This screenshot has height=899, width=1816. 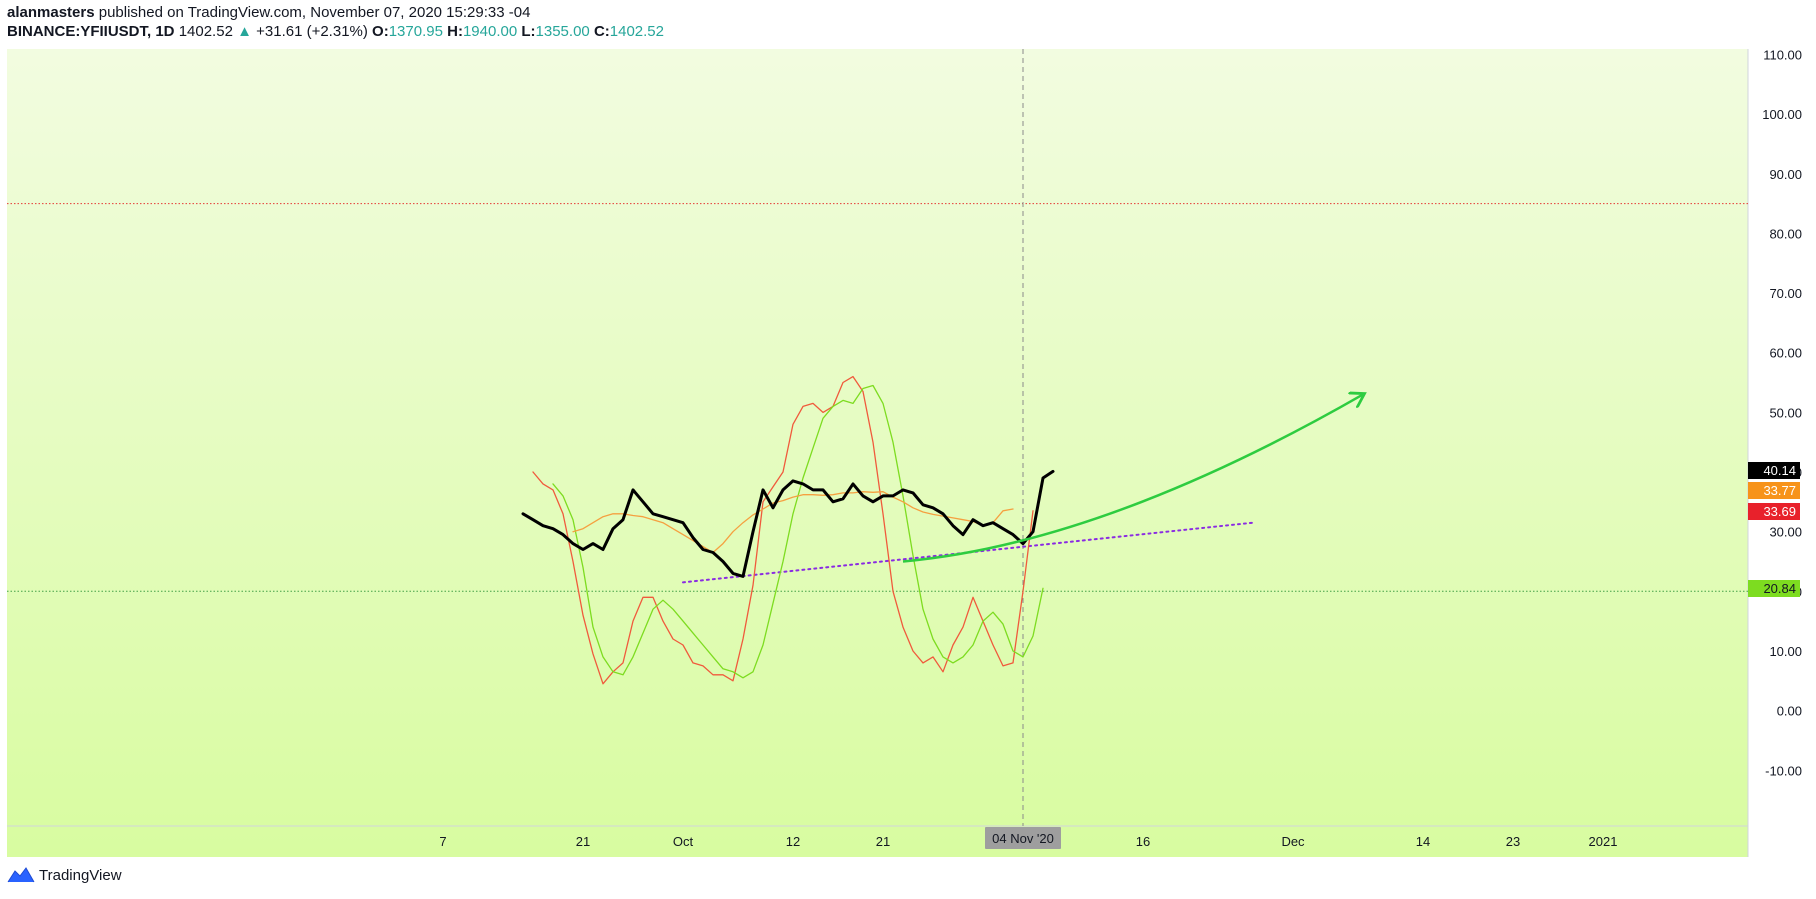 I want to click on crosshair-date-label: 04 Nov '20, so click(x=1023, y=838).